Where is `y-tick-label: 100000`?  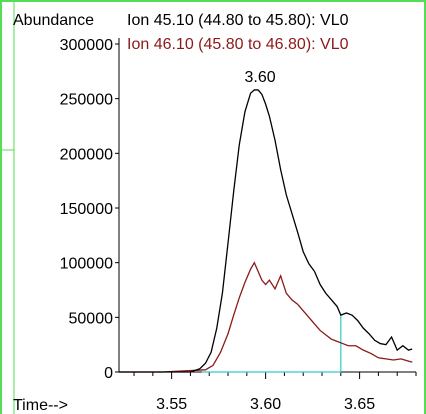 y-tick-label: 100000 is located at coordinates (86, 264).